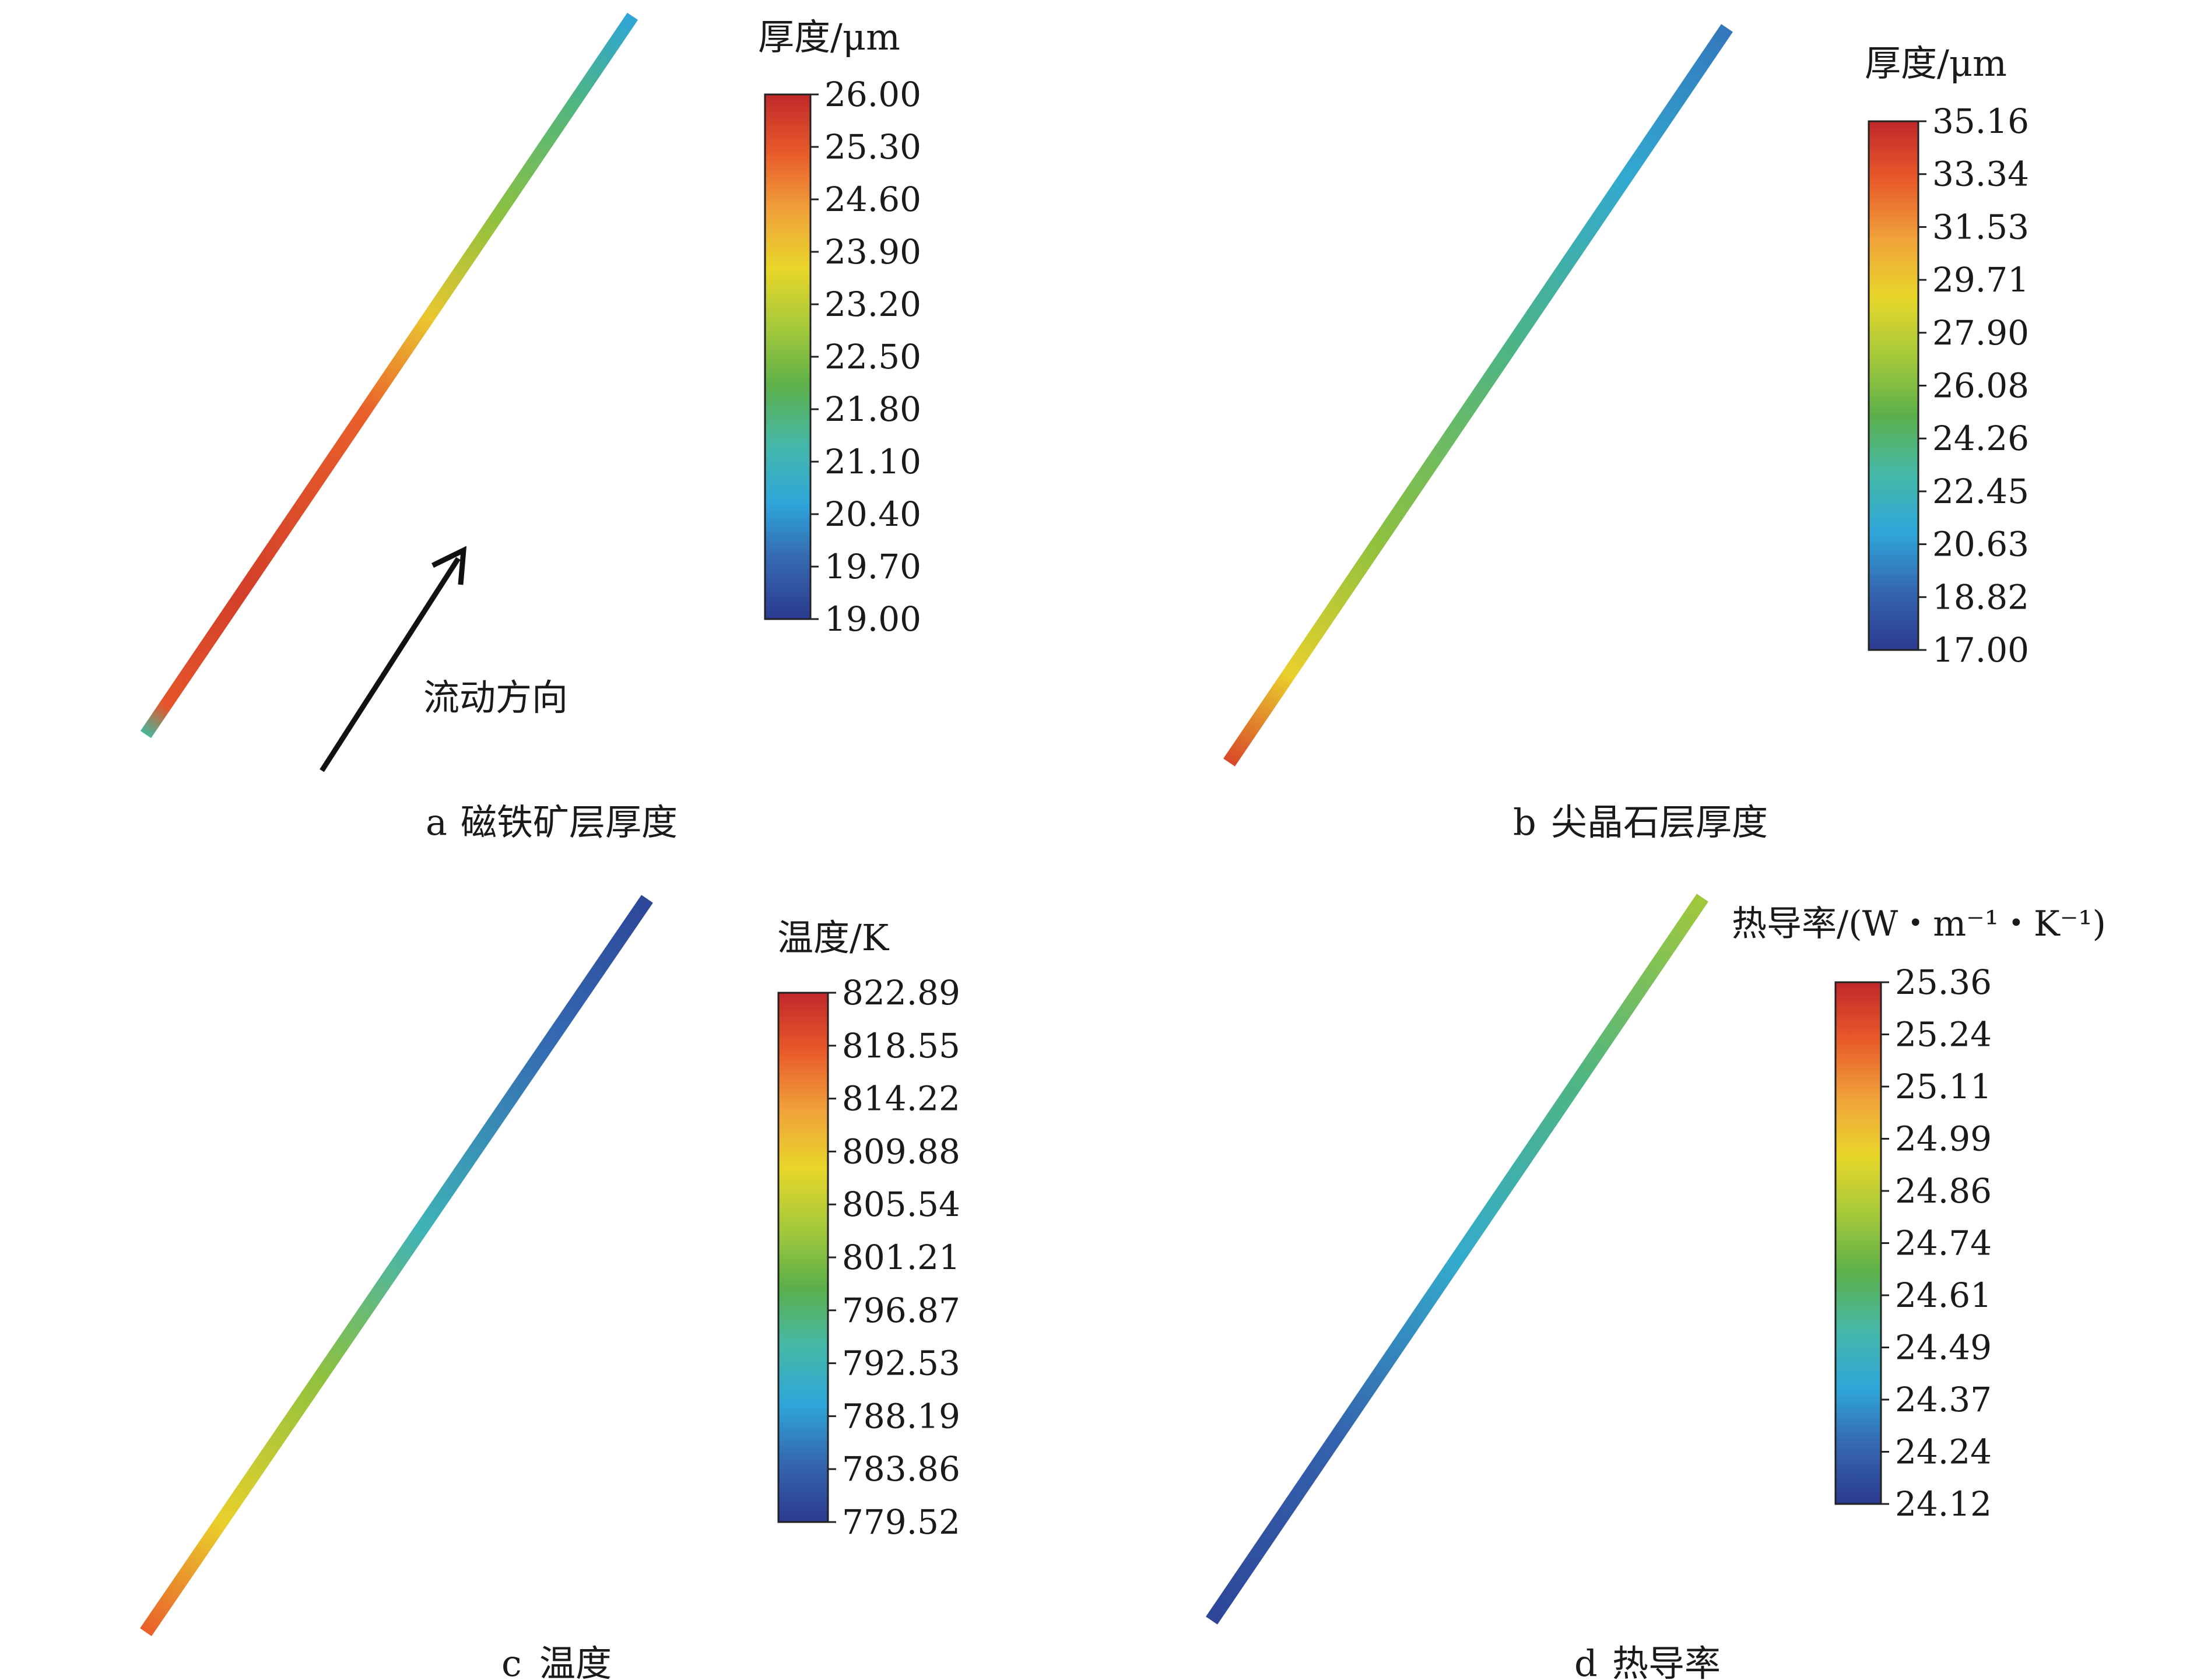 This screenshot has width=2204, height=1680. Describe the element at coordinates (511, 1661) in the screenshot. I see `caption-letter-c: c` at that location.